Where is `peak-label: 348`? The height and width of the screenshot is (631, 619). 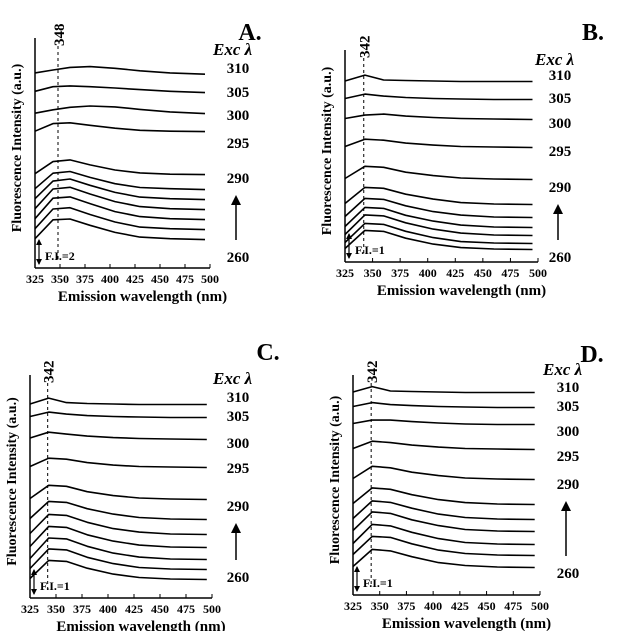 peak-label: 348 is located at coordinates (60, 35).